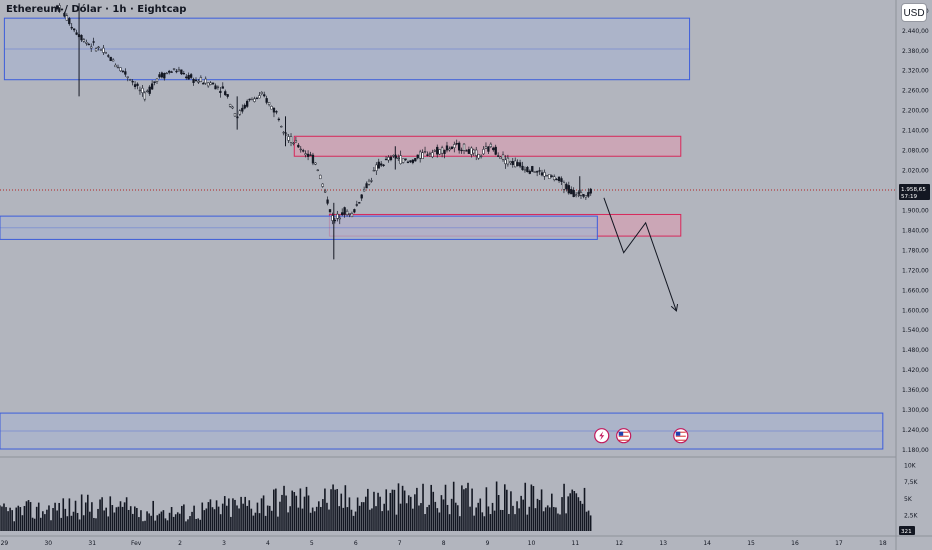 The width and height of the screenshot is (932, 550). Describe the element at coordinates (914, 12) in the screenshot. I see `currency-button: USD` at that location.